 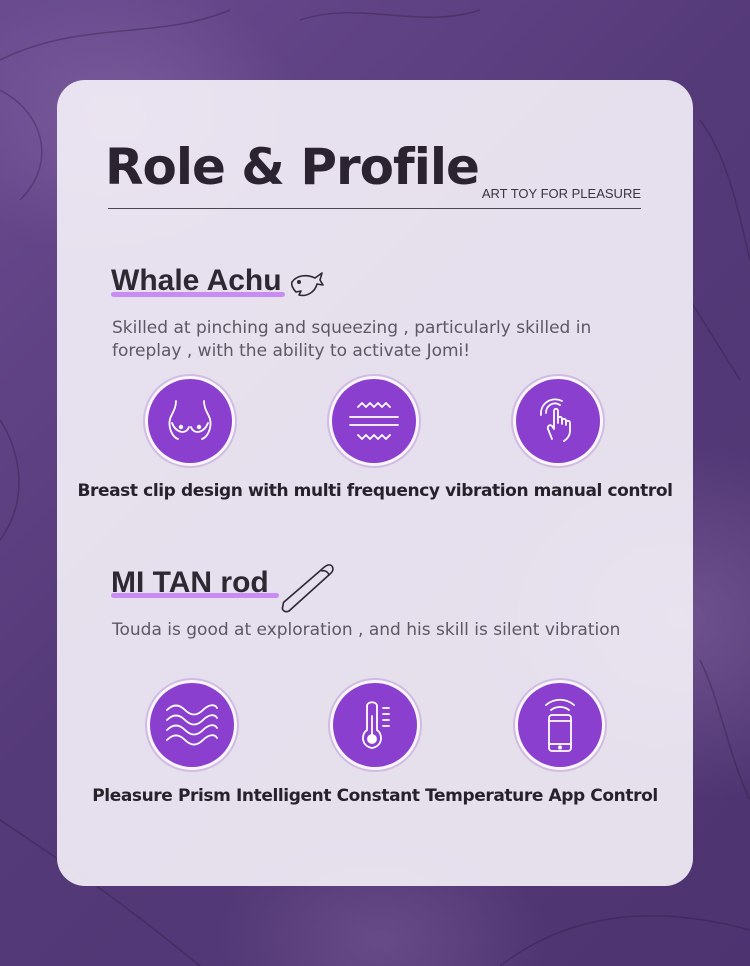 I want to click on water-waves-icon, so click(x=192, y=725).